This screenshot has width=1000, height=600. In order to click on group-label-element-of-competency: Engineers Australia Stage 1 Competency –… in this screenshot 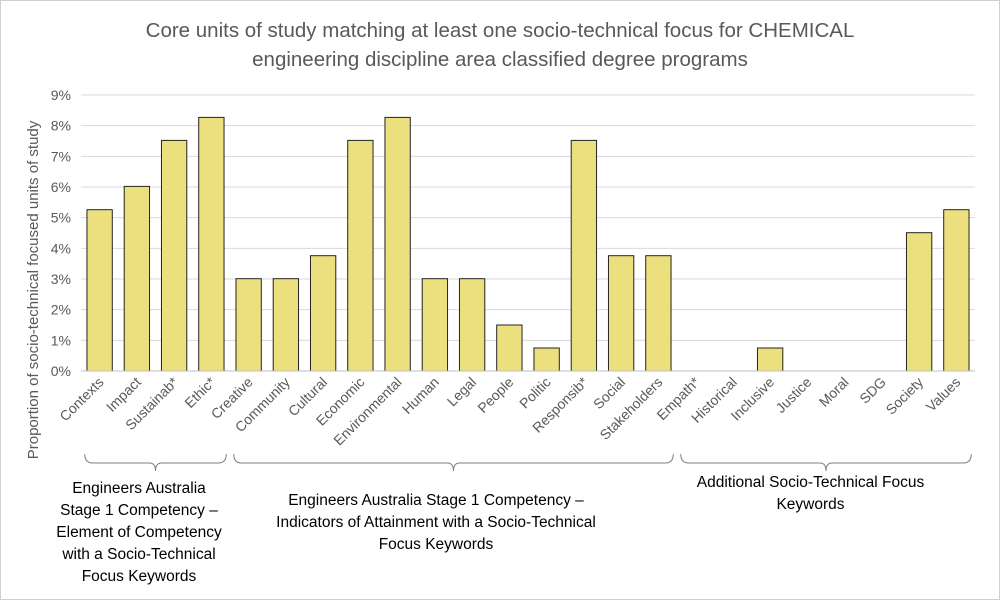, I will do `click(139, 532)`.